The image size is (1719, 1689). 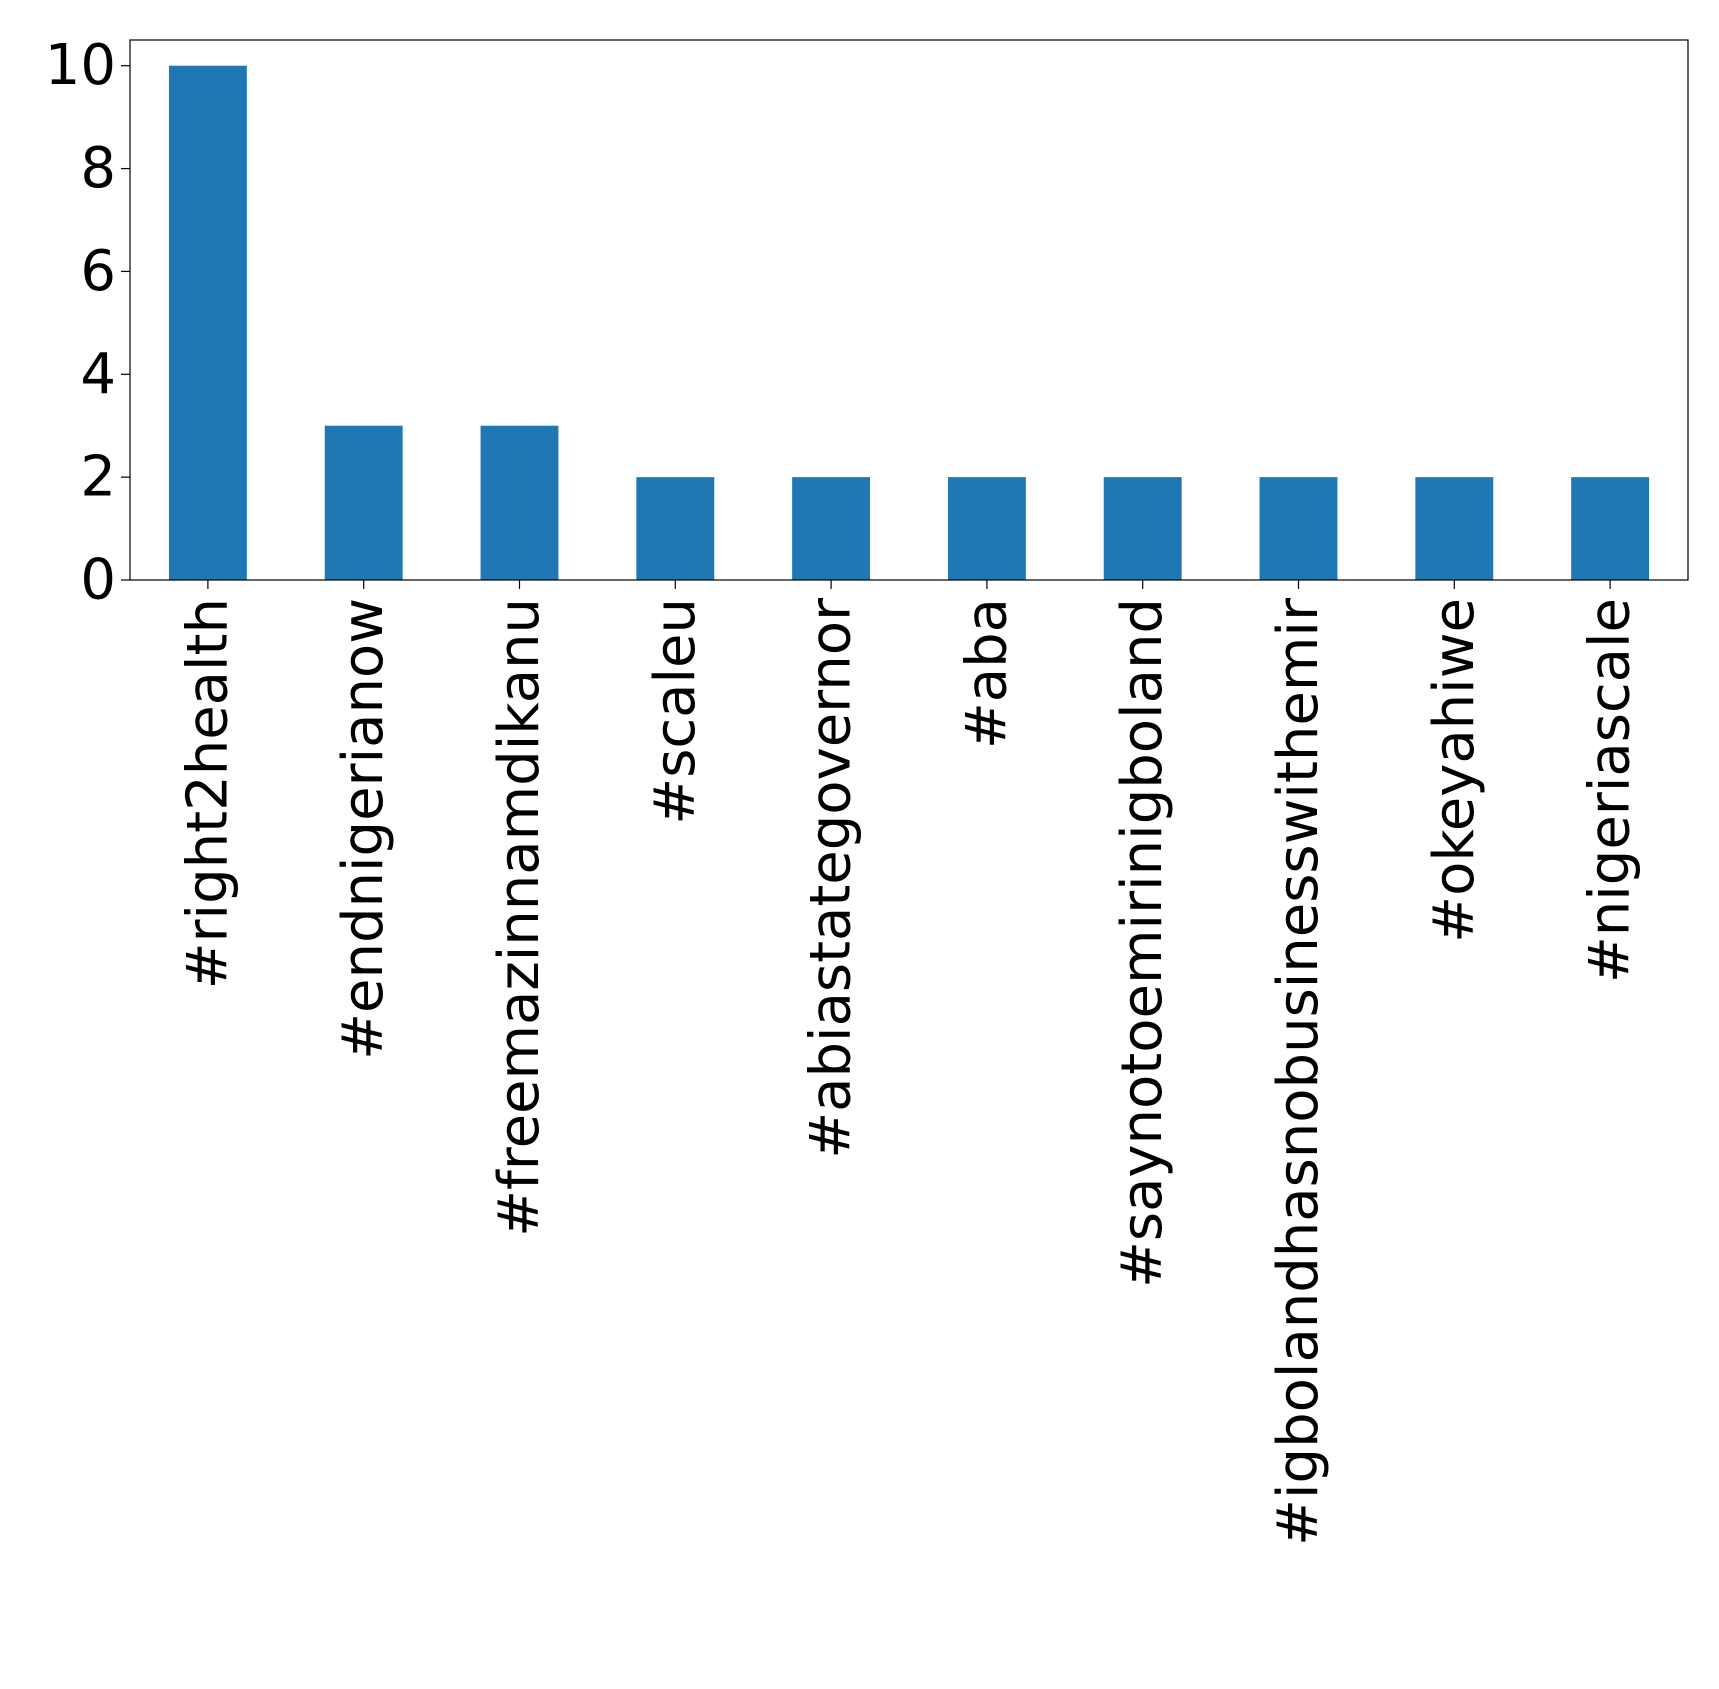 What do you see at coordinates (80, 65) in the screenshot?
I see `y-tick-label: 10` at bounding box center [80, 65].